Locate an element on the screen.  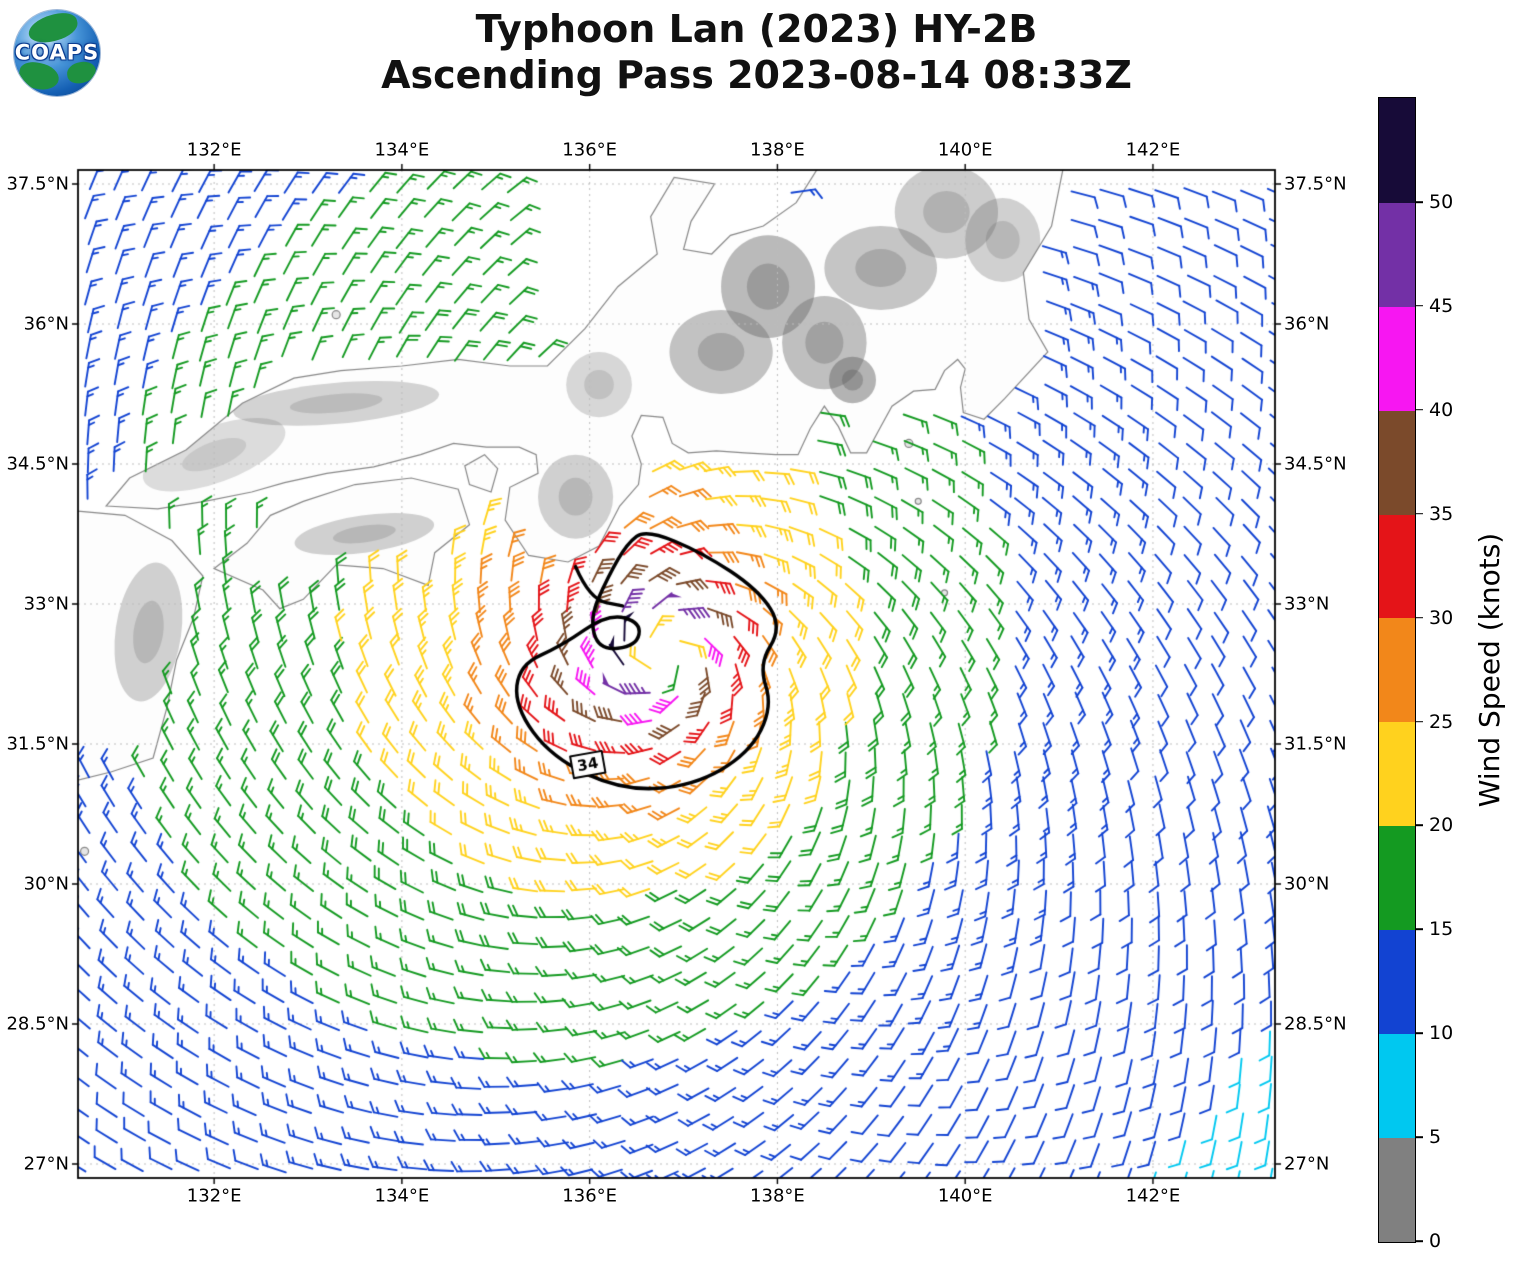
coaps-logo: COAPS is located at coordinates (57, 53).